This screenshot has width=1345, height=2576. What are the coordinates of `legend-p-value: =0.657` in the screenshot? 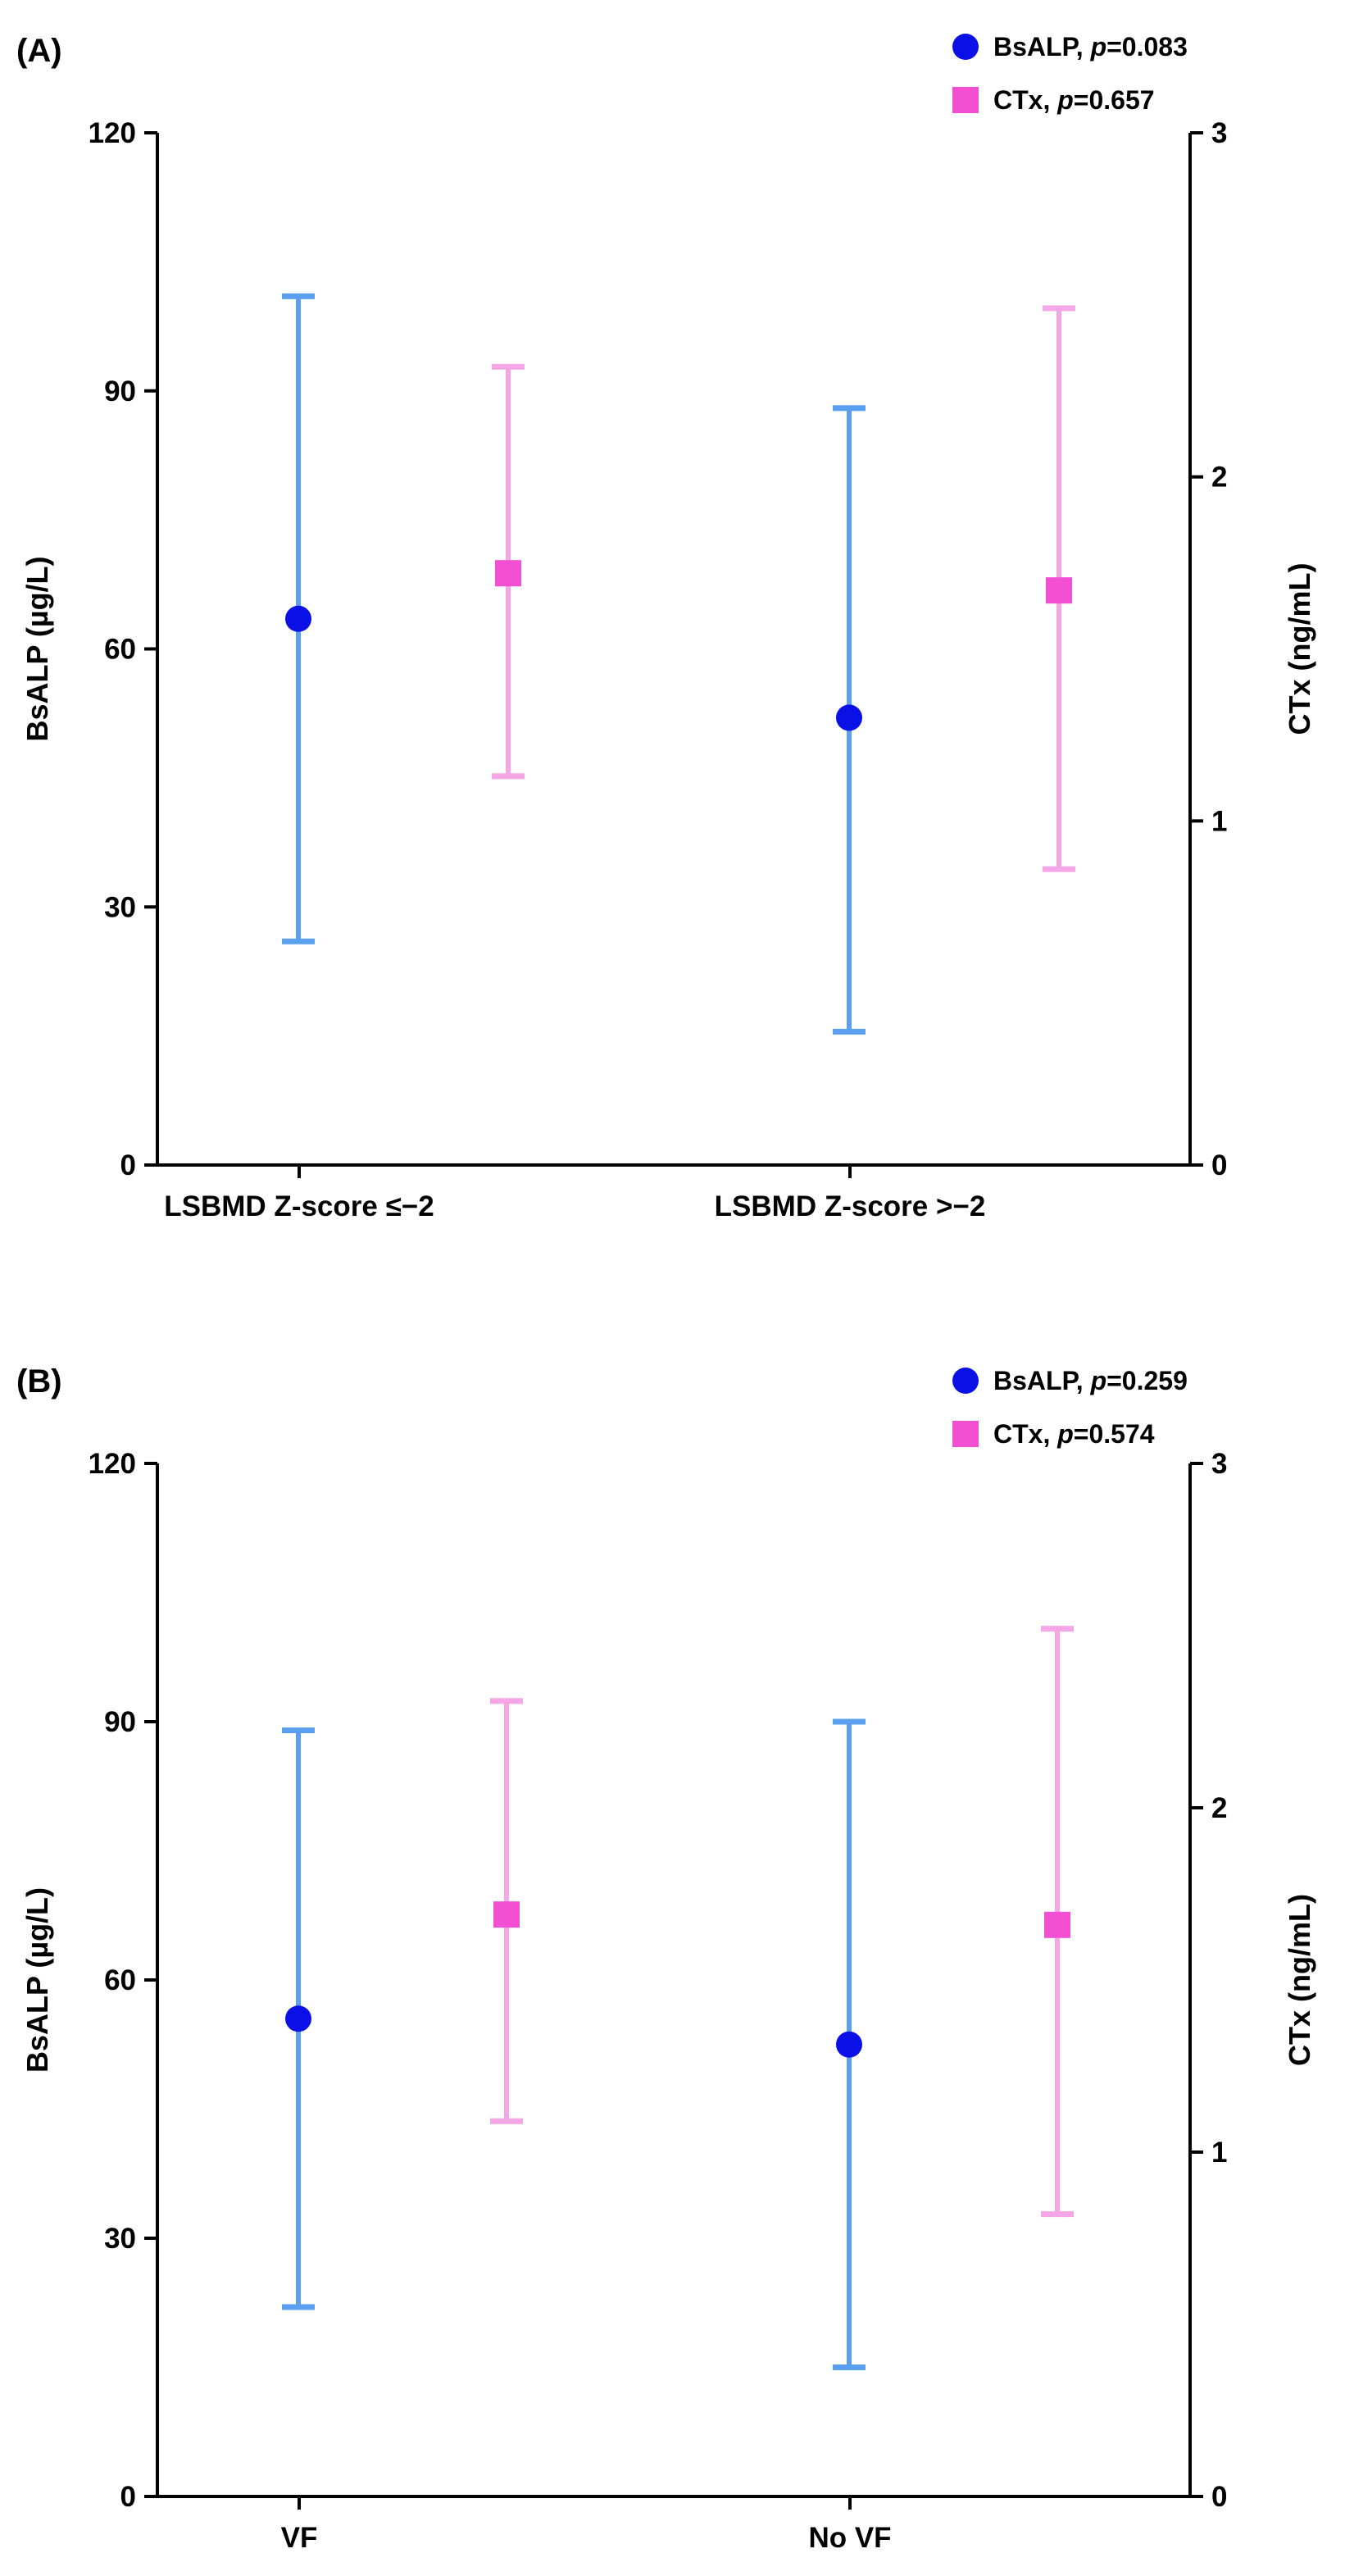 It's located at (1114, 100).